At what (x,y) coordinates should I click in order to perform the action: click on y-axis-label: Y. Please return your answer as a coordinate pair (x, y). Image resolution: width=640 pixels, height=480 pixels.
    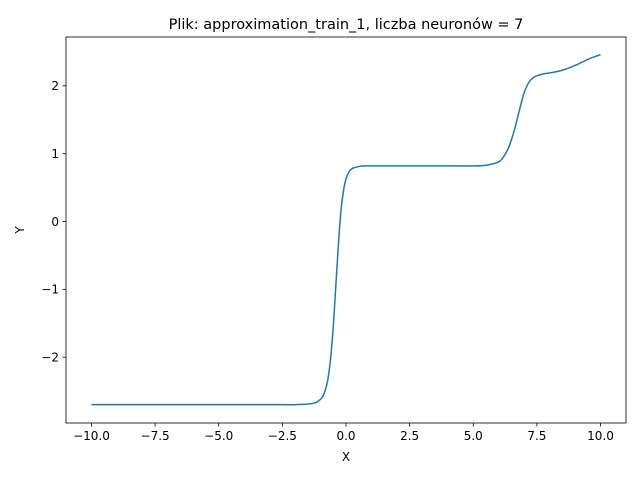
    Looking at the image, I should click on (20, 230).